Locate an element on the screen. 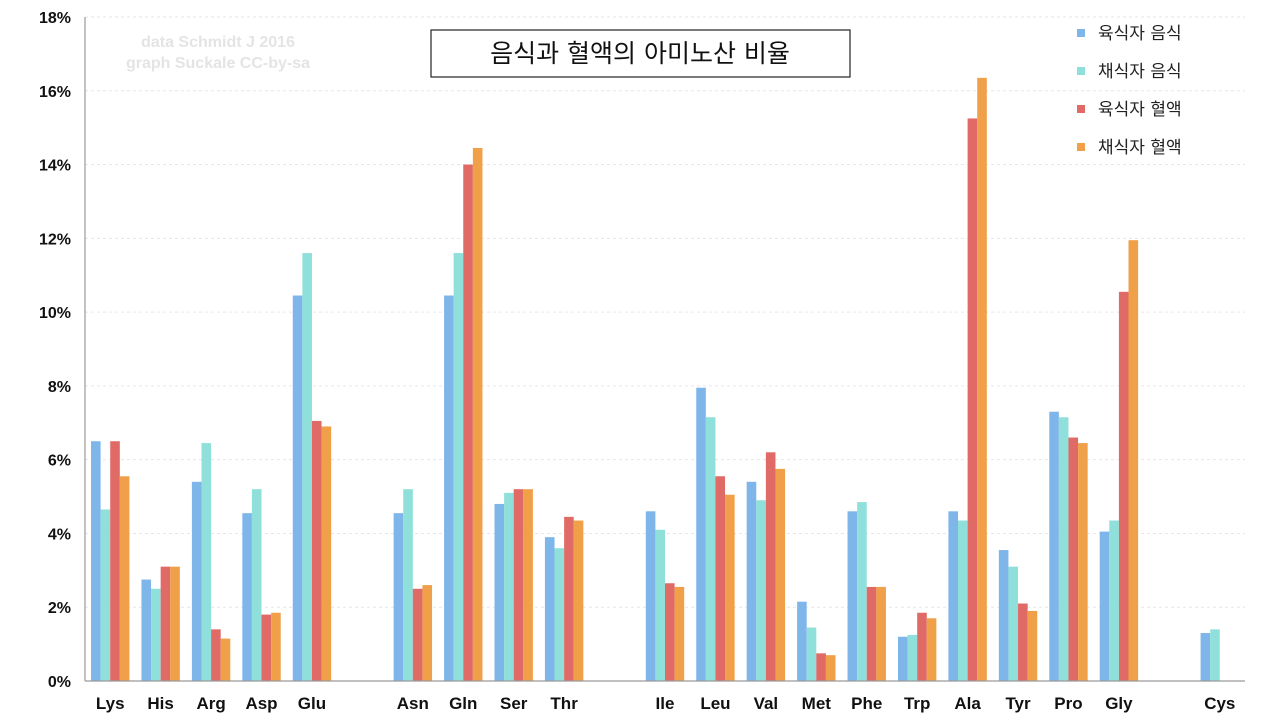 The image size is (1280, 720). y-tick-label: 2% is located at coordinates (59, 608).